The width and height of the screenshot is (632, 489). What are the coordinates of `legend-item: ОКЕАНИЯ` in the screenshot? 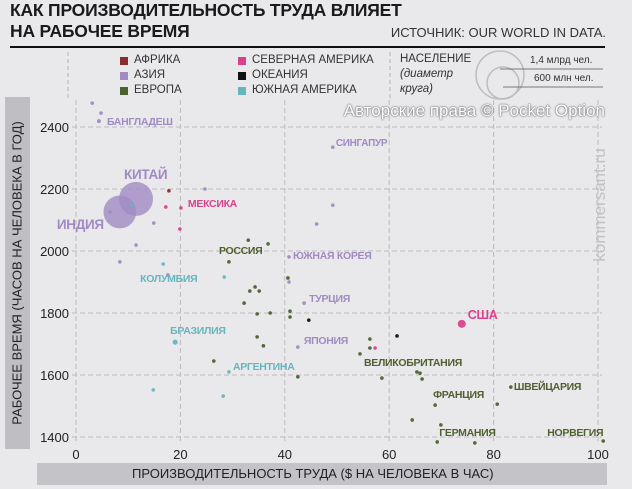 It's located at (273, 75).